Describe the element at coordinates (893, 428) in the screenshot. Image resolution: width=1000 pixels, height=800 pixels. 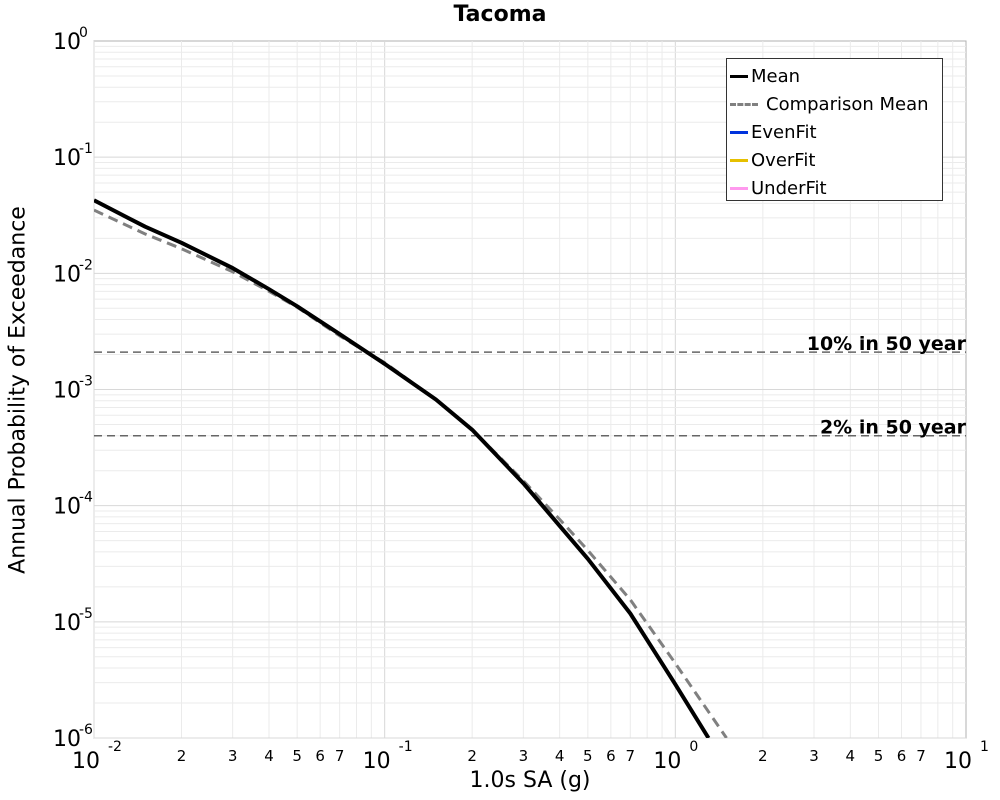
I see `reference-line-label: 2% in 50 year` at that location.